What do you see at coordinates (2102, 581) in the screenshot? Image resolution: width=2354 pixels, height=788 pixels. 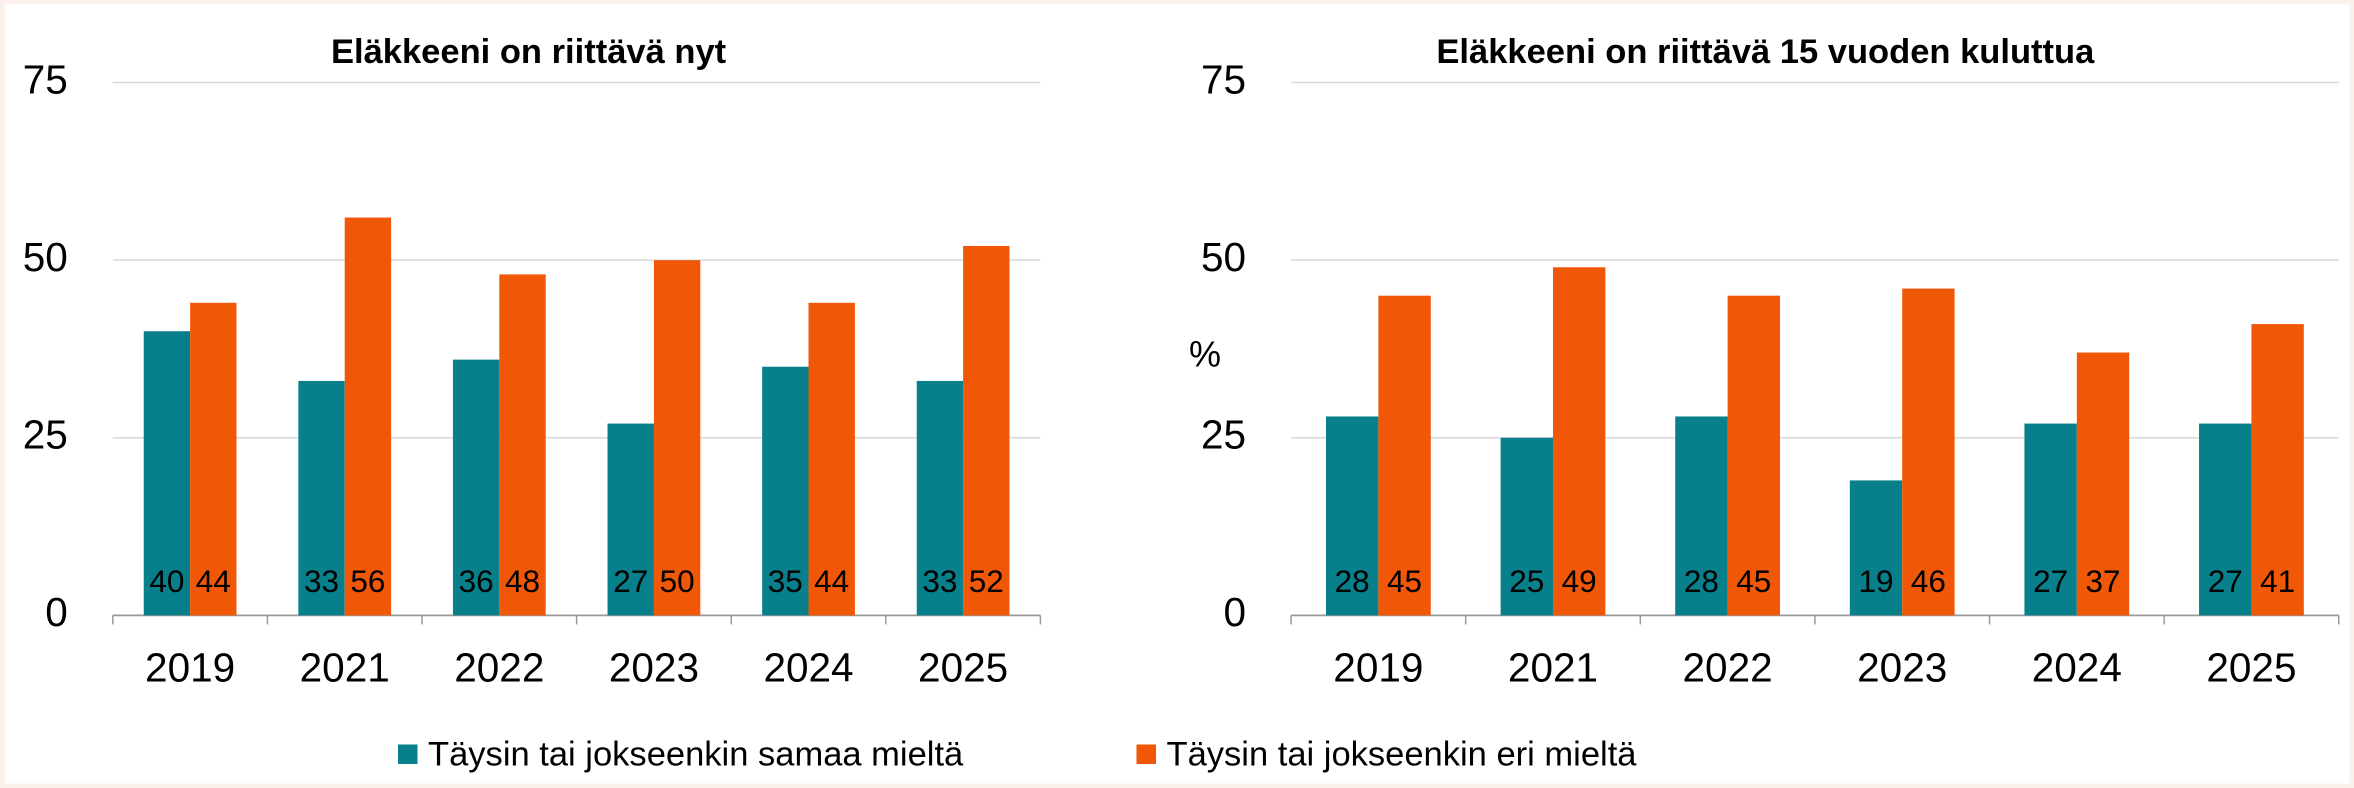 I see `data-label: 37` at bounding box center [2102, 581].